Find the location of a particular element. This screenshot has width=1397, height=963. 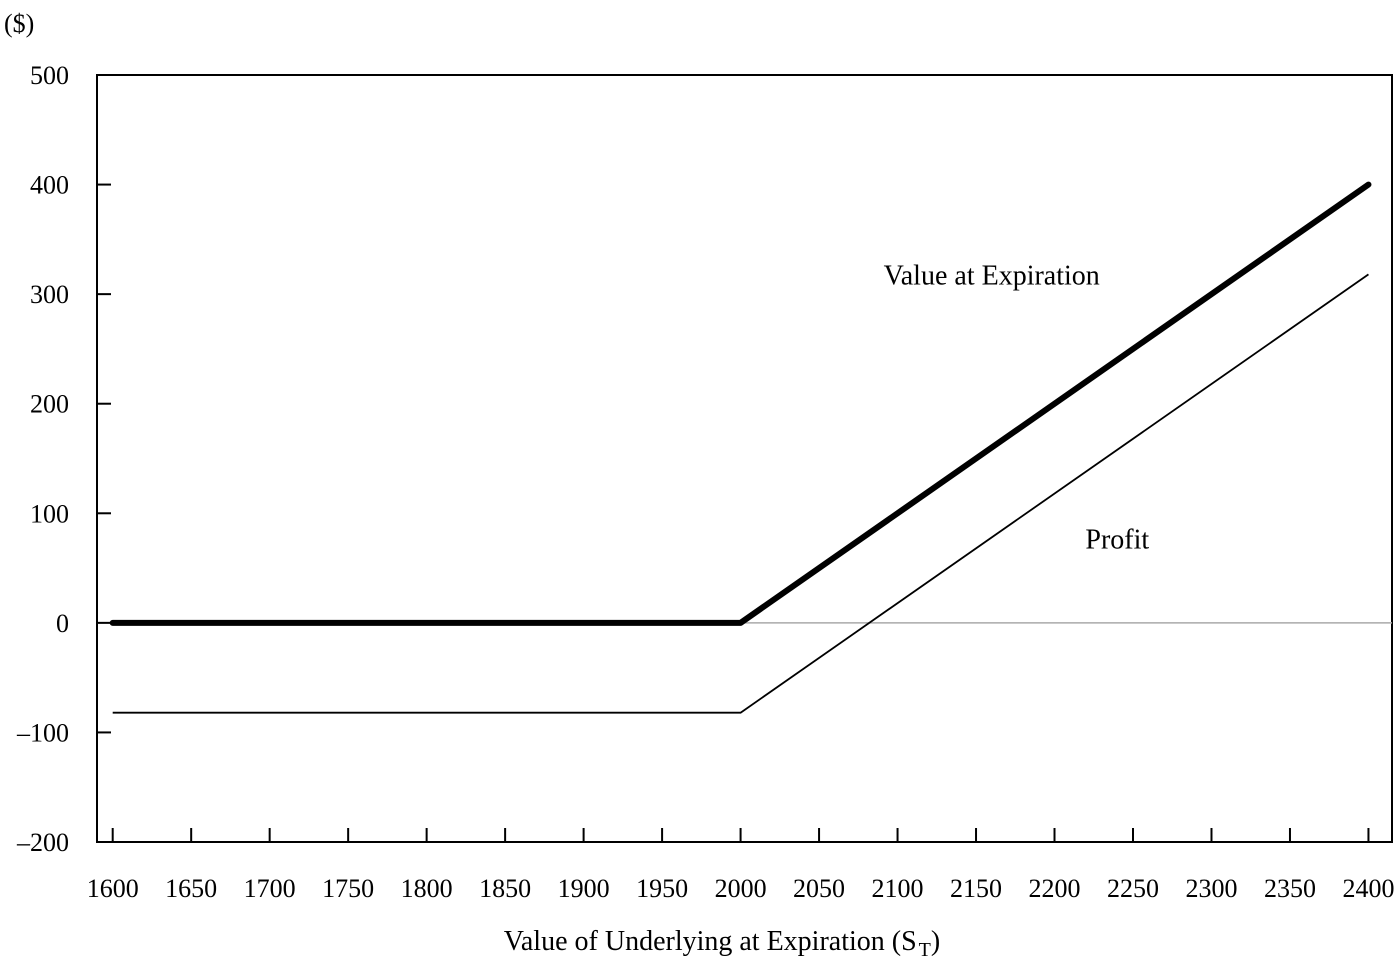

x-tick-label: 2300 is located at coordinates (1211, 888).